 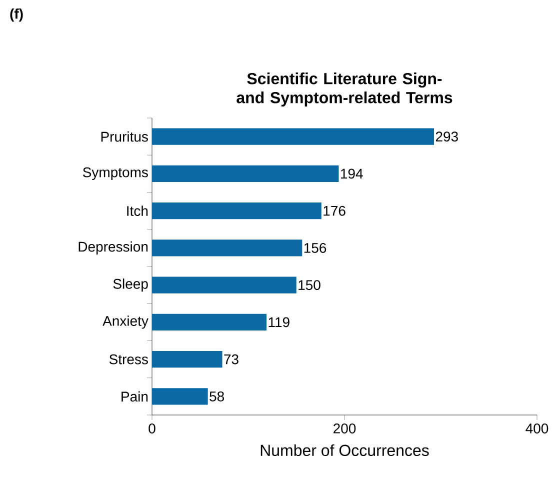 I want to click on data-label: 156, so click(x=315, y=247).